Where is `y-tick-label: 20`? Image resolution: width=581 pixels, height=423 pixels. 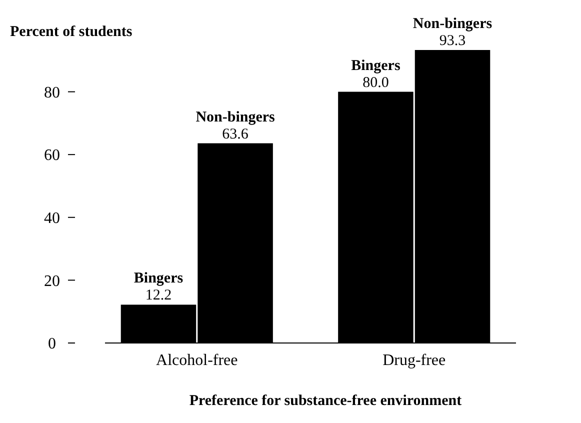 y-tick-label: 20 is located at coordinates (52, 281).